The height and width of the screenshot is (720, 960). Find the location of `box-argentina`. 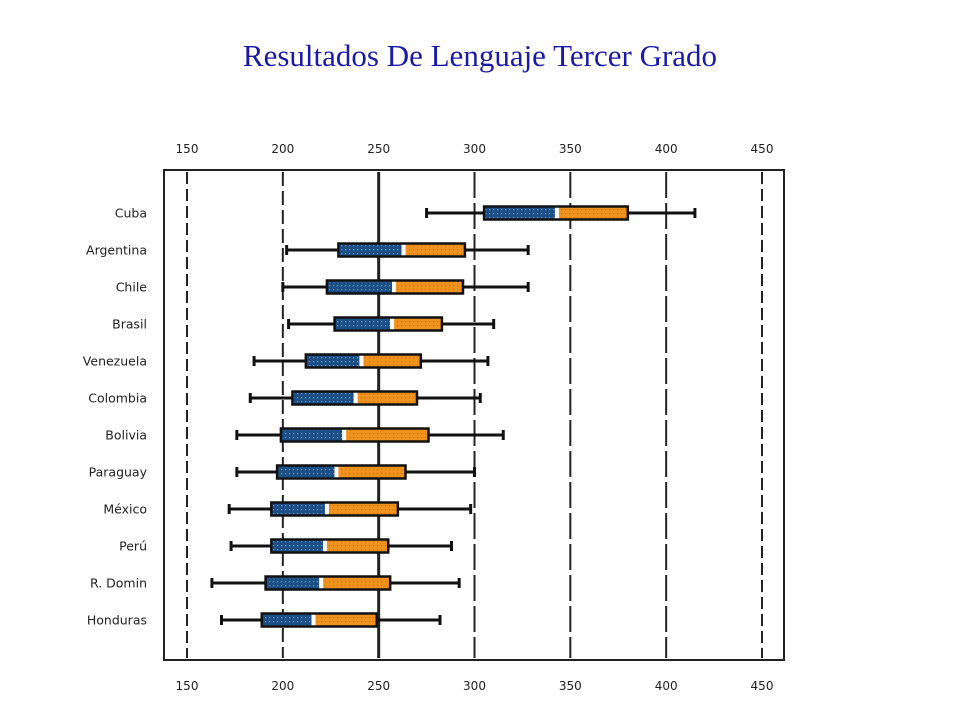

box-argentina is located at coordinates (407, 250).